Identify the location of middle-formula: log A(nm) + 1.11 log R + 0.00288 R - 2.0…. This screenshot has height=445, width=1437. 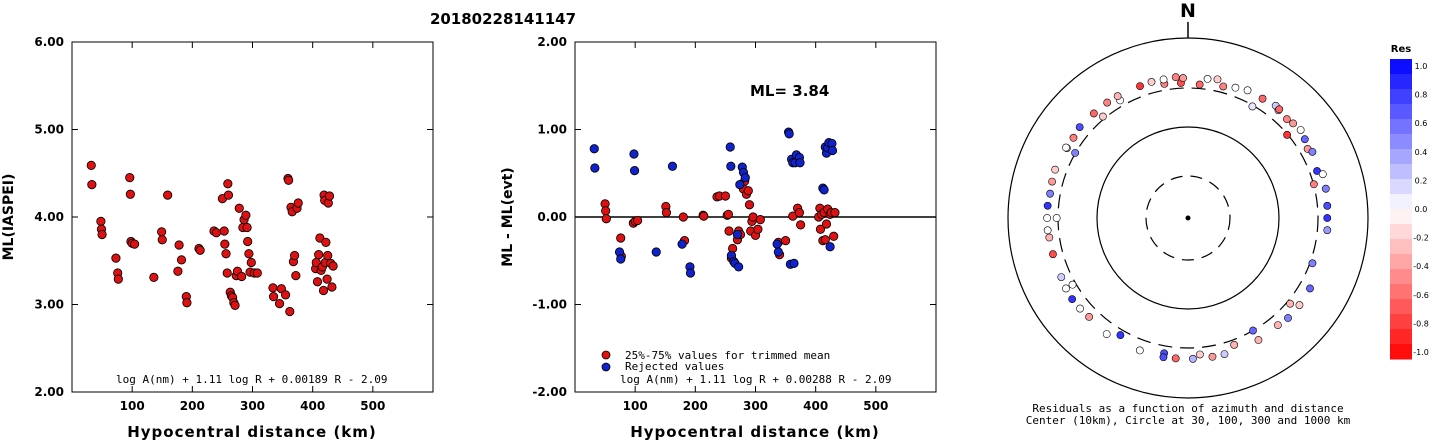
(756, 379).